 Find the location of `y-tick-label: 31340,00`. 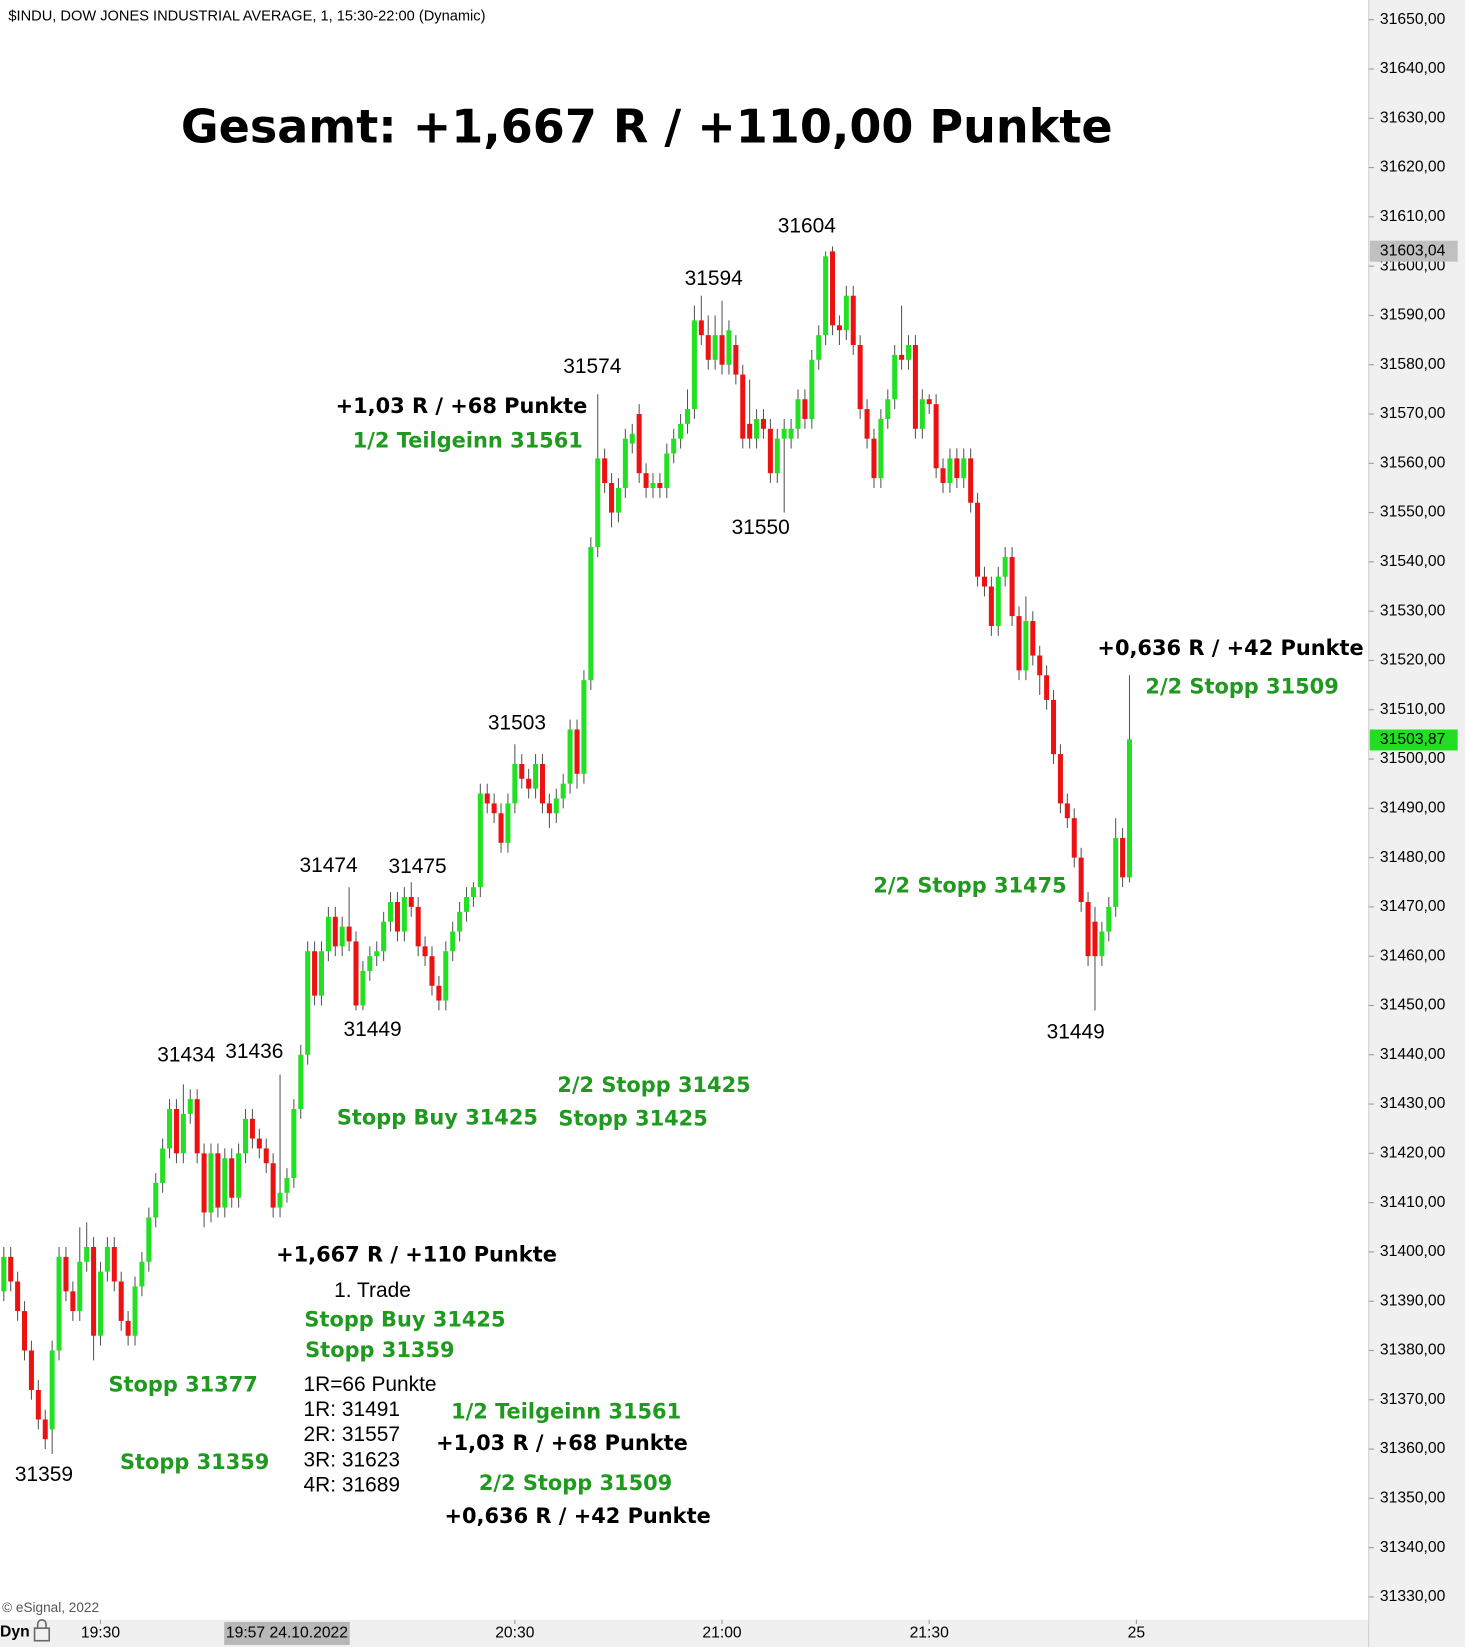

y-tick-label: 31340,00 is located at coordinates (1413, 1547).